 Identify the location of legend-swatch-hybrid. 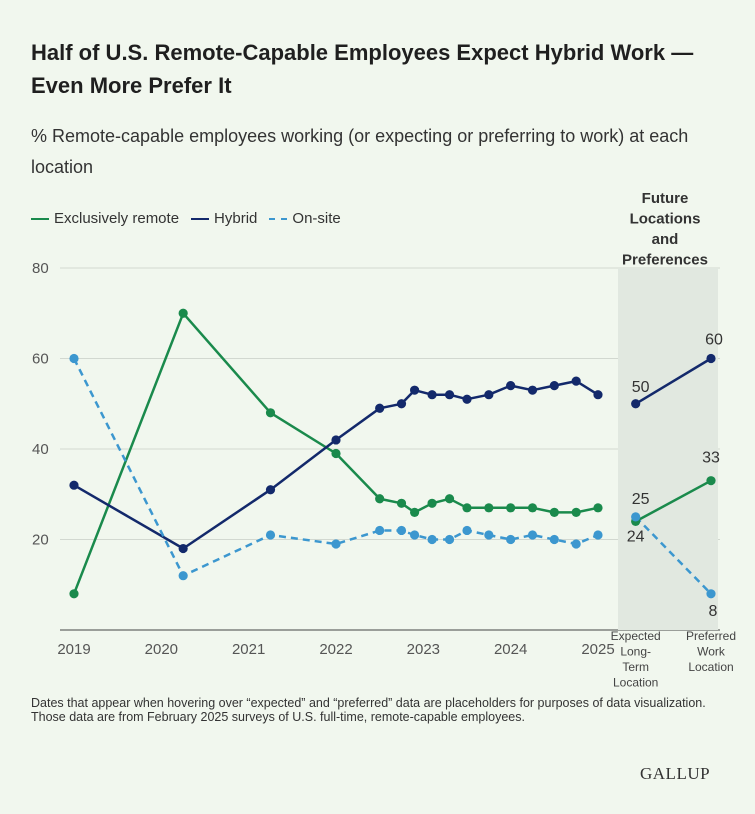
(200, 218).